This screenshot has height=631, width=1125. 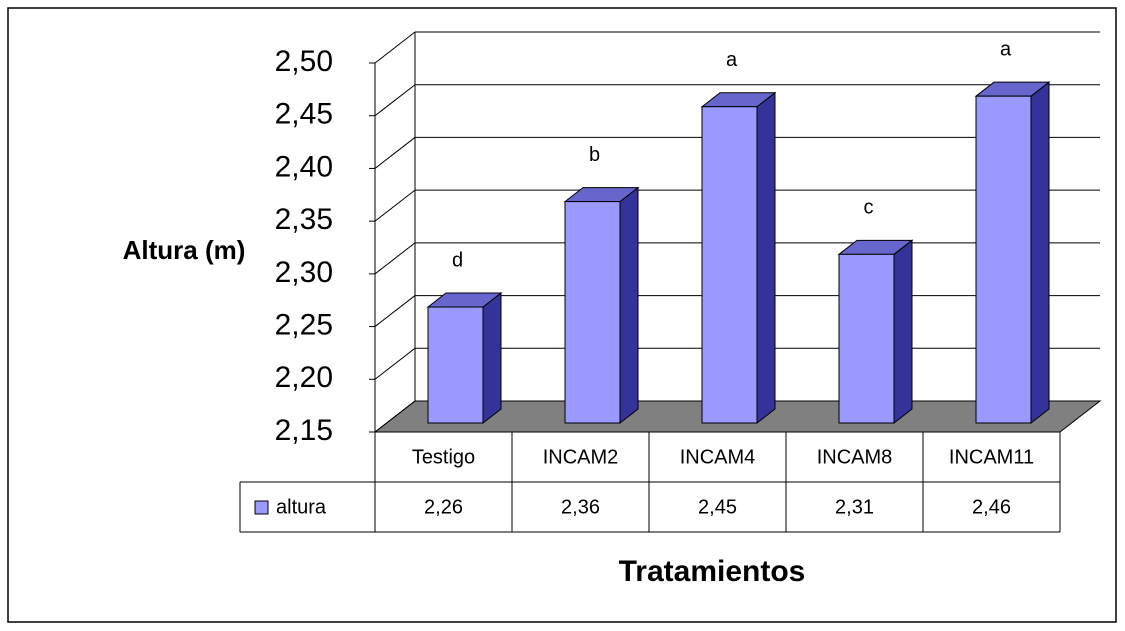 I want to click on y-axis-label: Altura (m), so click(x=184, y=250).